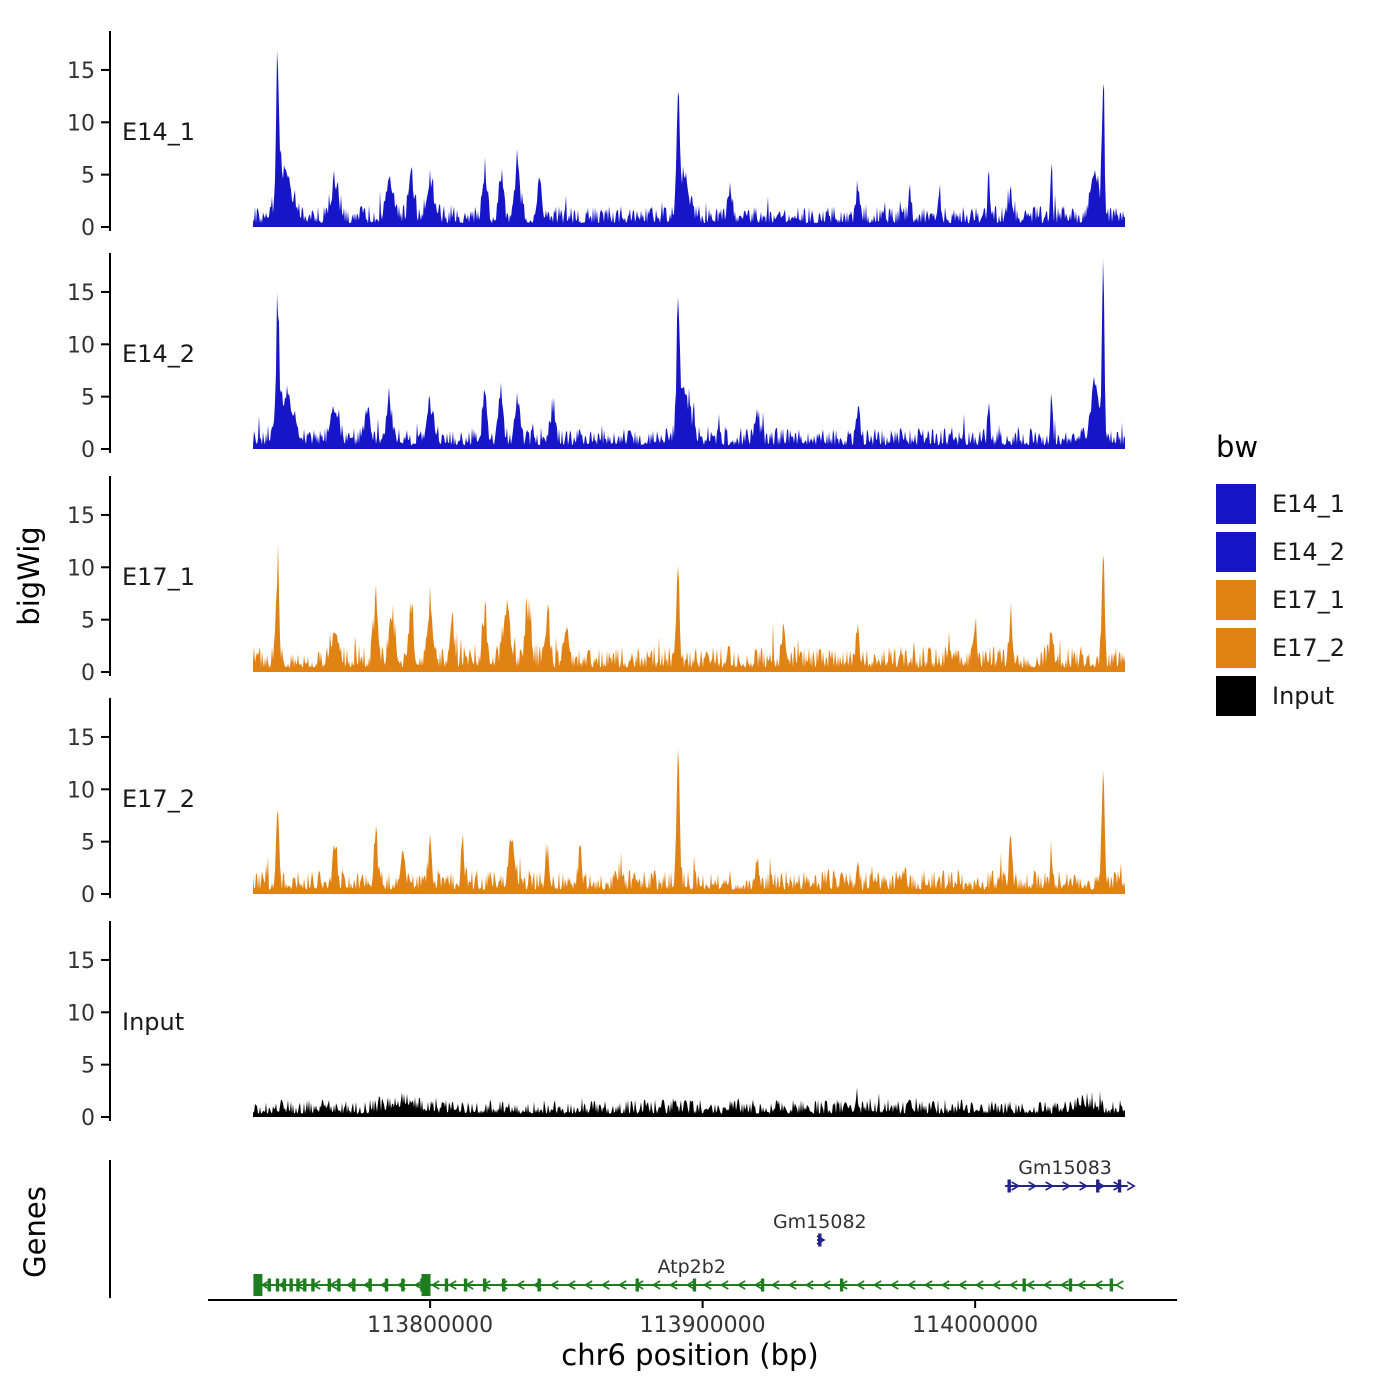  I want to click on legend-label: E14_2, so click(1308, 552).